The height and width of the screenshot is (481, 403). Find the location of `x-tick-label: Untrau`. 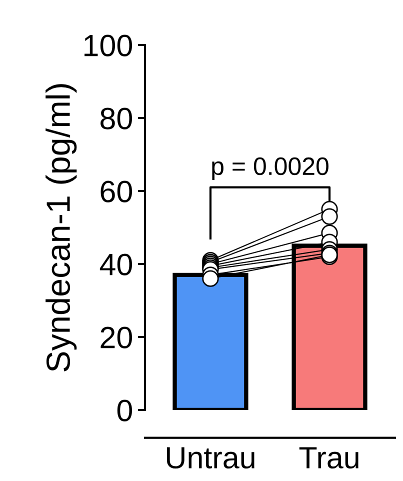

x-tick-label: Untrau is located at coordinates (210, 458).